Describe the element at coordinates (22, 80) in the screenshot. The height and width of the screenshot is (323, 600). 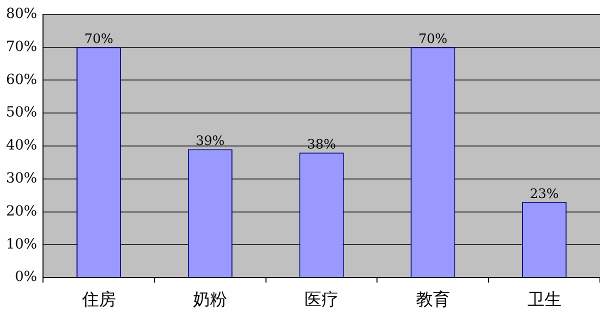
I see `y-tick-label: 60%` at that location.